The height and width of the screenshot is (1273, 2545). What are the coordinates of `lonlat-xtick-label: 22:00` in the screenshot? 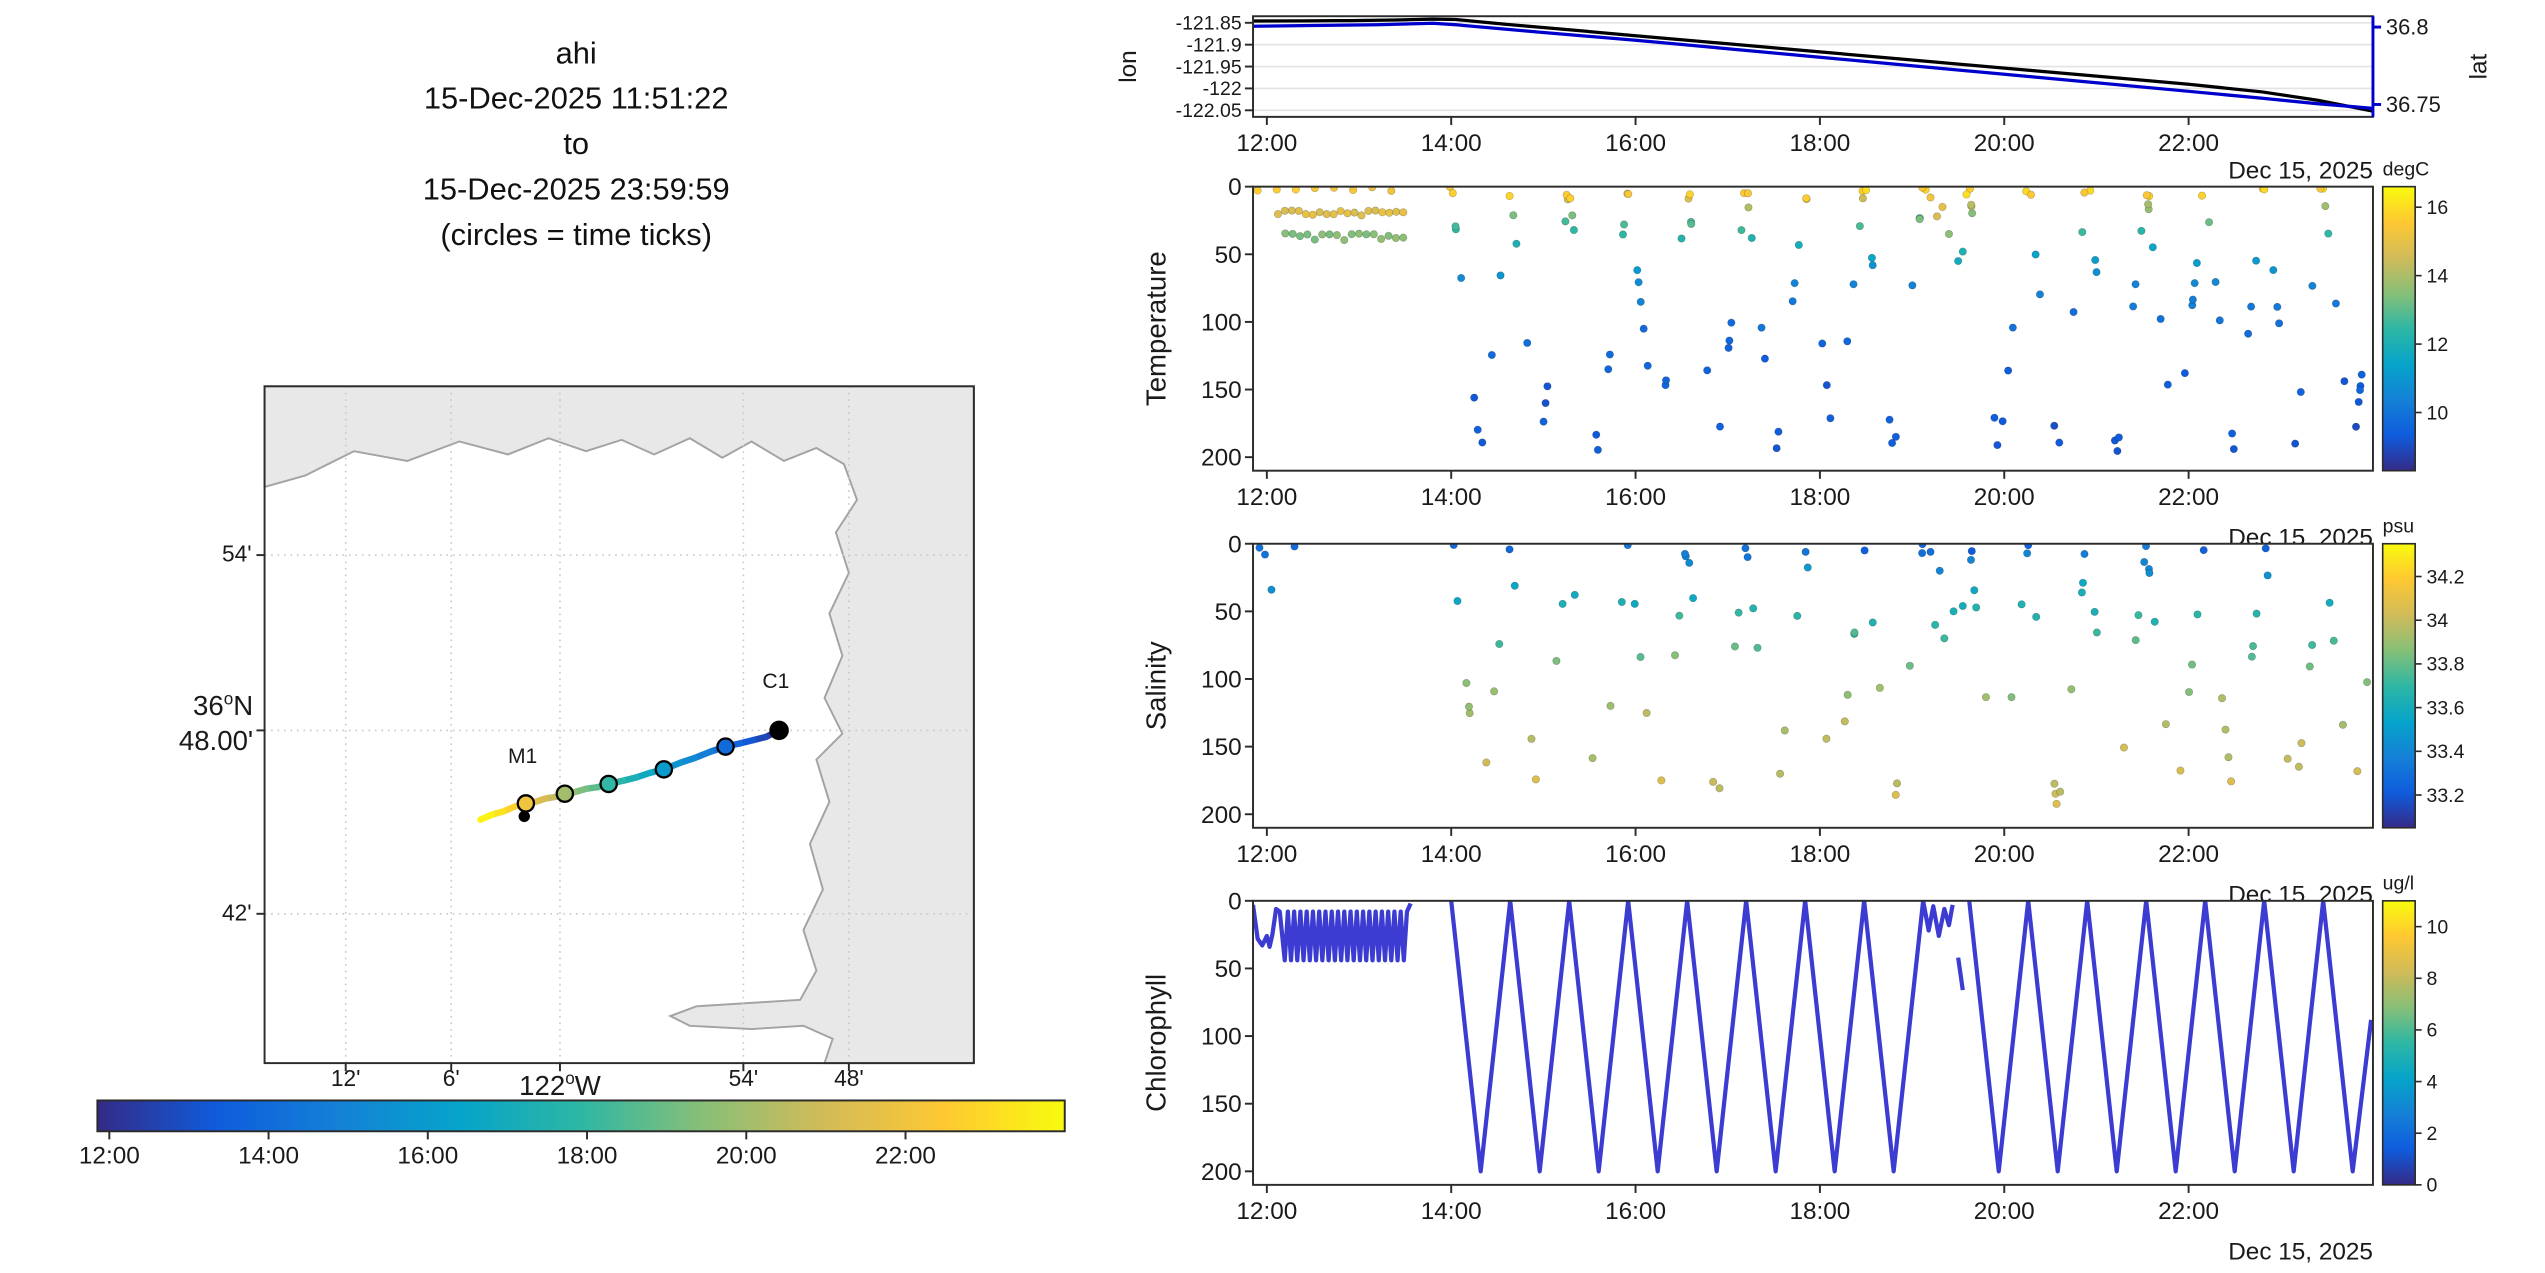 It's located at (2188, 143).